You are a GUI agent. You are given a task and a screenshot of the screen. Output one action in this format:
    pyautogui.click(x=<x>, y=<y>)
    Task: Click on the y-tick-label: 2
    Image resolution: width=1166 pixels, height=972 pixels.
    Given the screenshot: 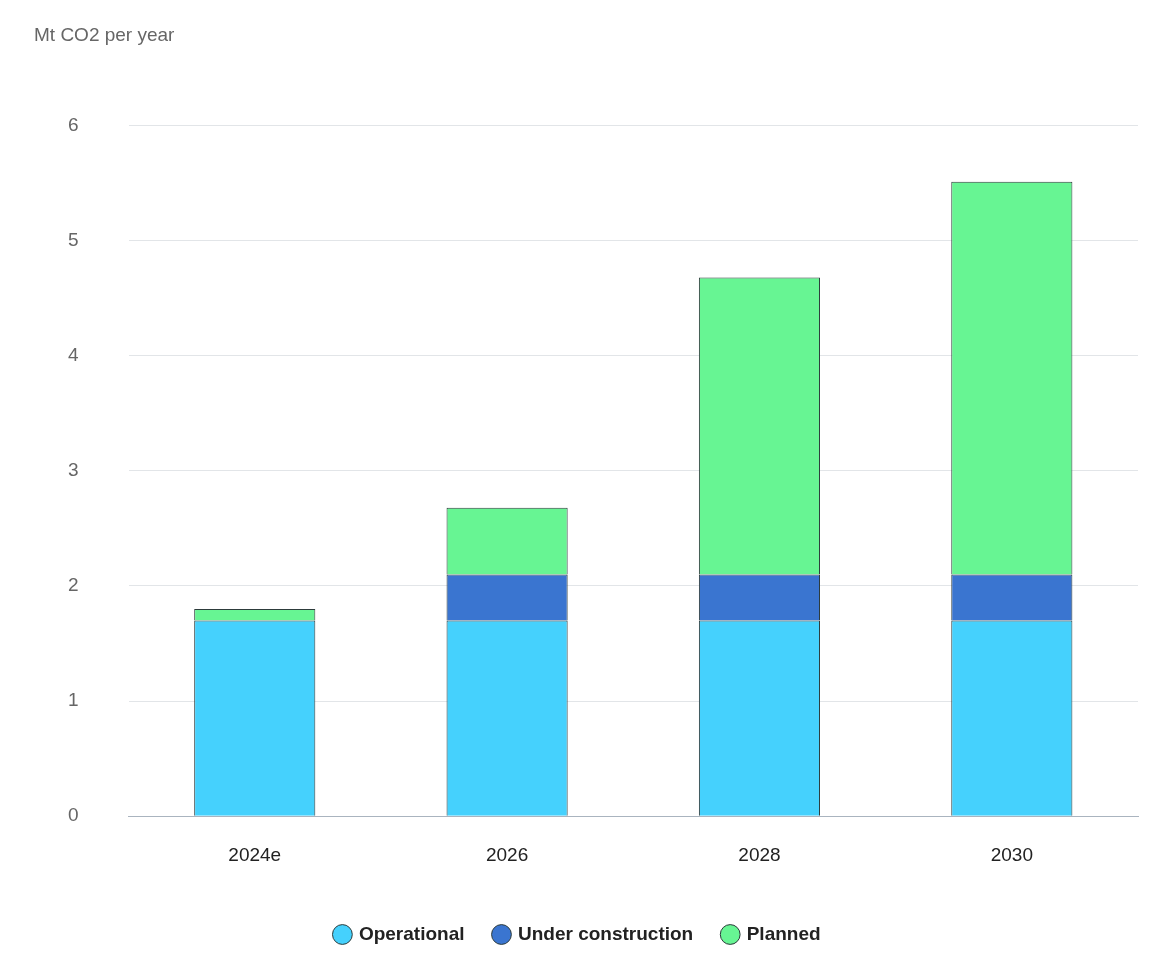 What is the action you would take?
    pyautogui.click(x=73, y=585)
    